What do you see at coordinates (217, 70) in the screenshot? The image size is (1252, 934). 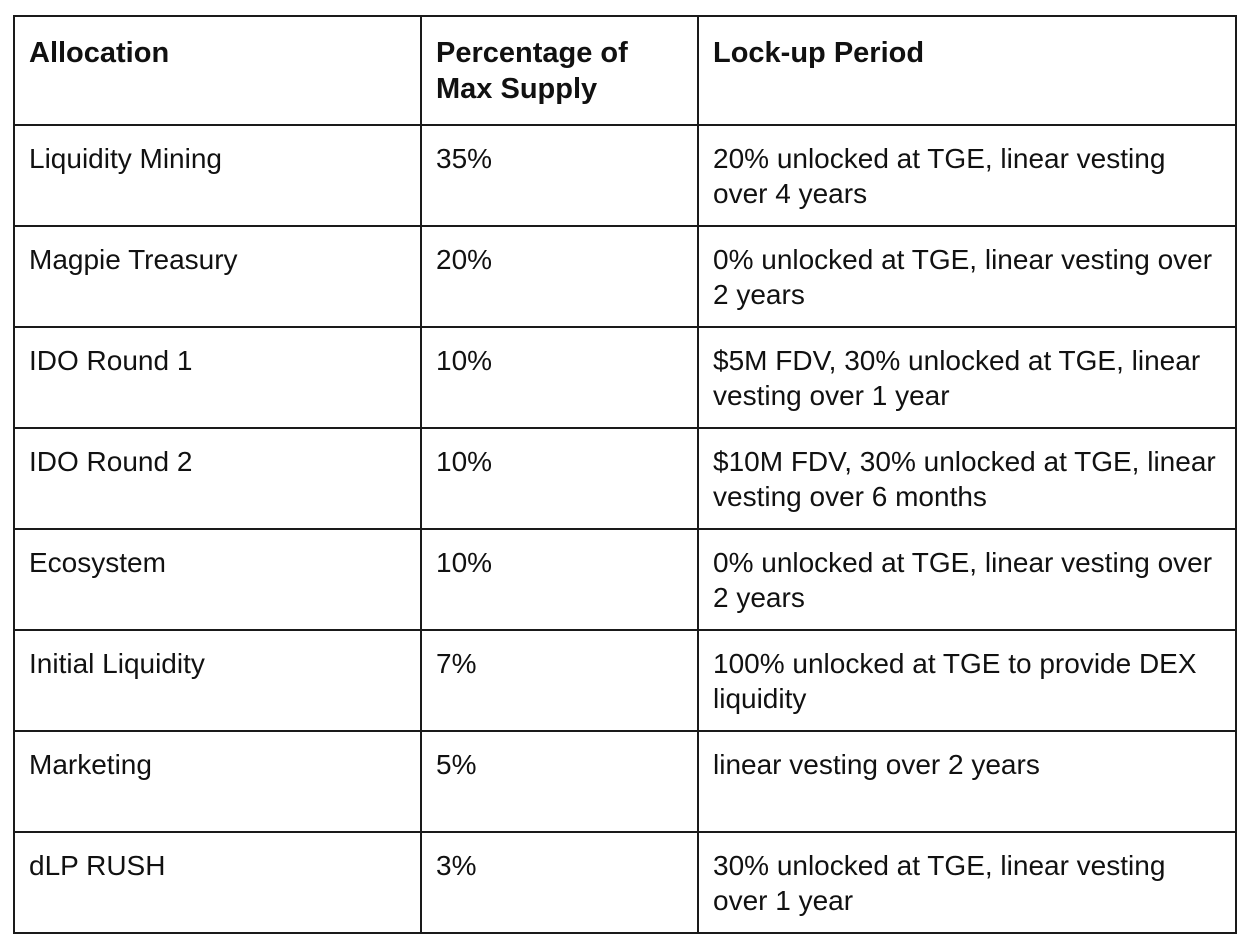 I see `header-allocation: Allocation` at bounding box center [217, 70].